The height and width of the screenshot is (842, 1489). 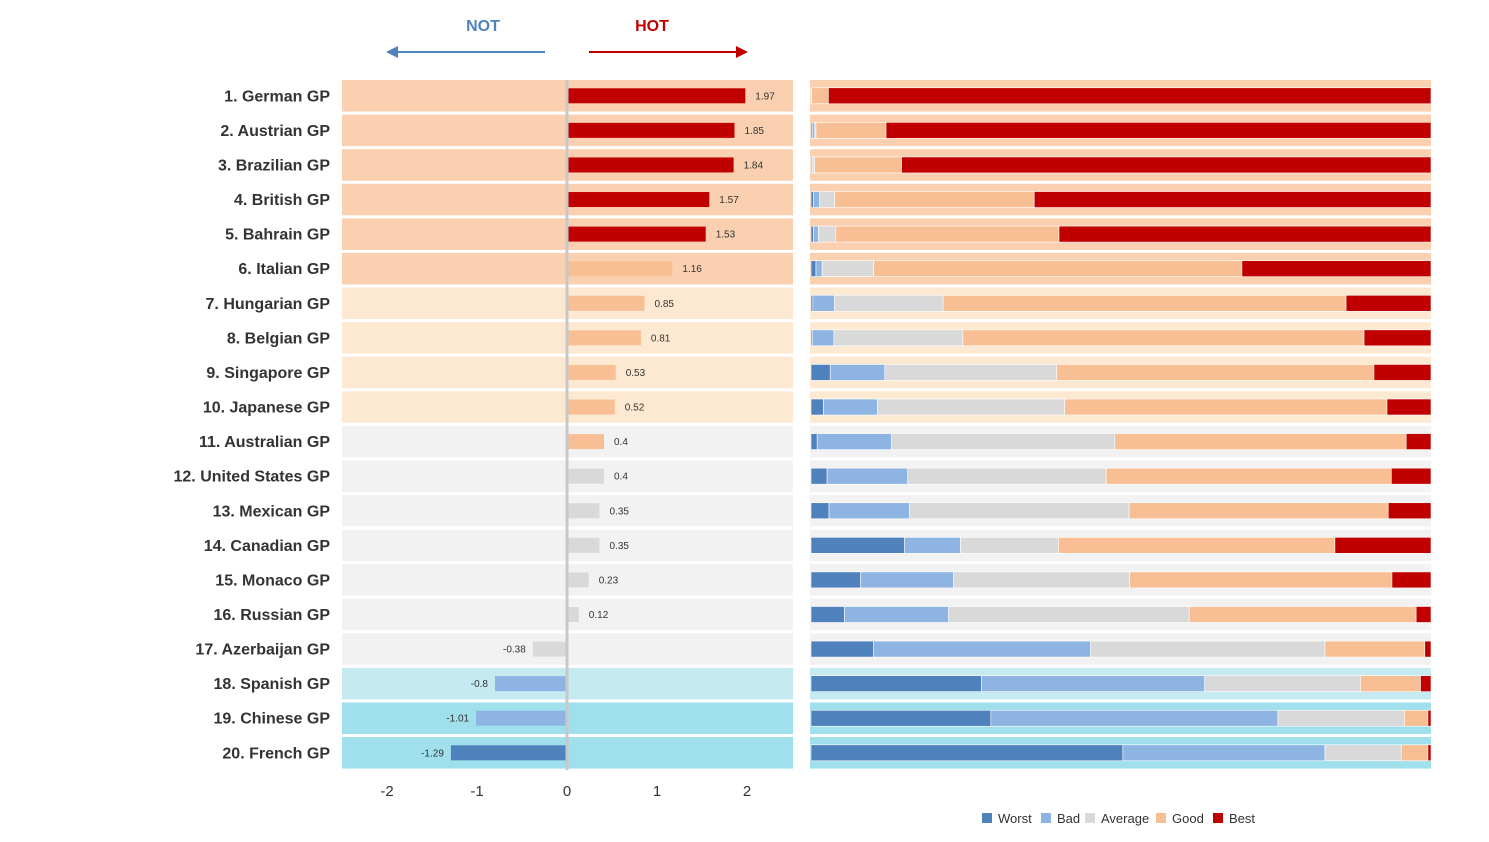 What do you see at coordinates (636, 373) in the screenshot?
I see `score-value-label: 0.53` at bounding box center [636, 373].